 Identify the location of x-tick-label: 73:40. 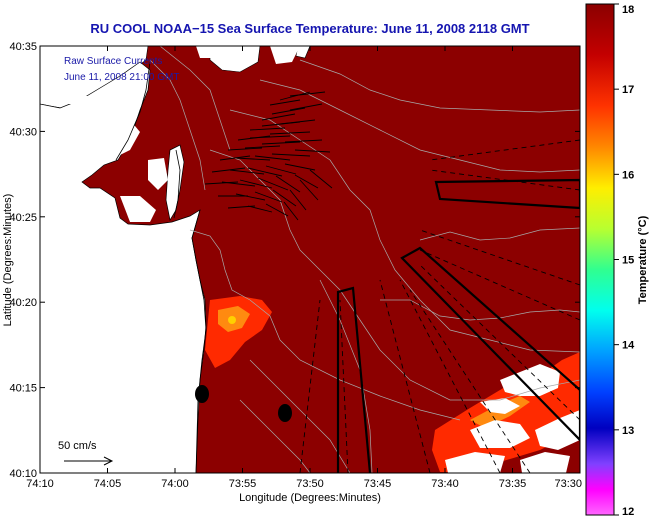
(445, 484).